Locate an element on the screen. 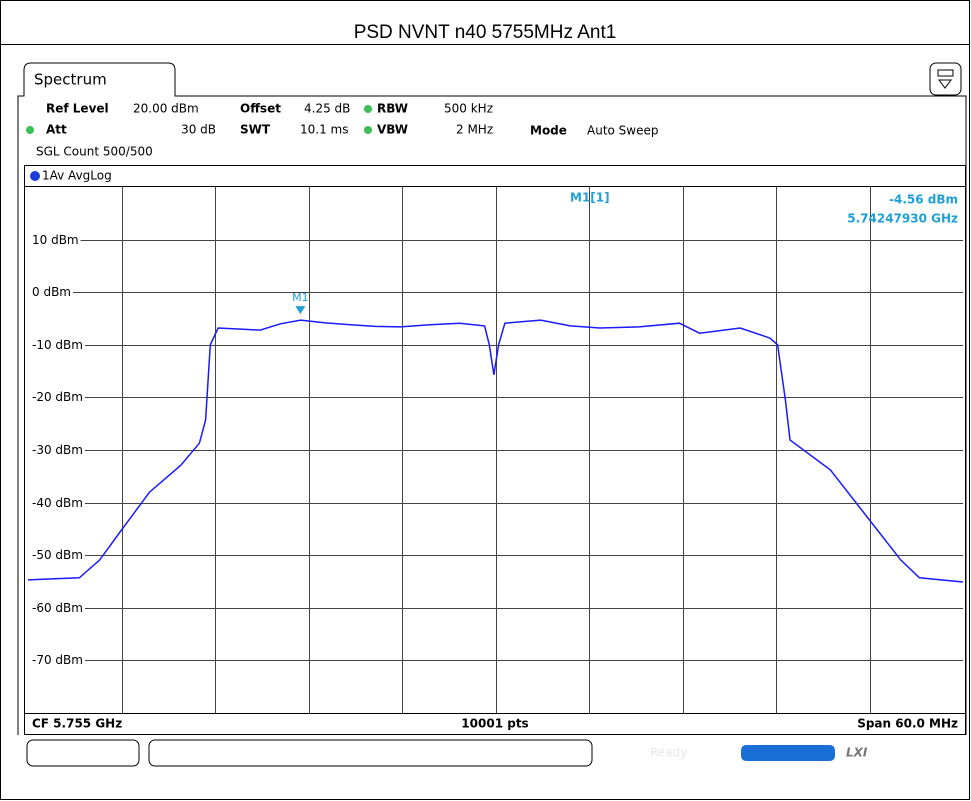  y-tick-label: 0 dBm is located at coordinates (51, 292).